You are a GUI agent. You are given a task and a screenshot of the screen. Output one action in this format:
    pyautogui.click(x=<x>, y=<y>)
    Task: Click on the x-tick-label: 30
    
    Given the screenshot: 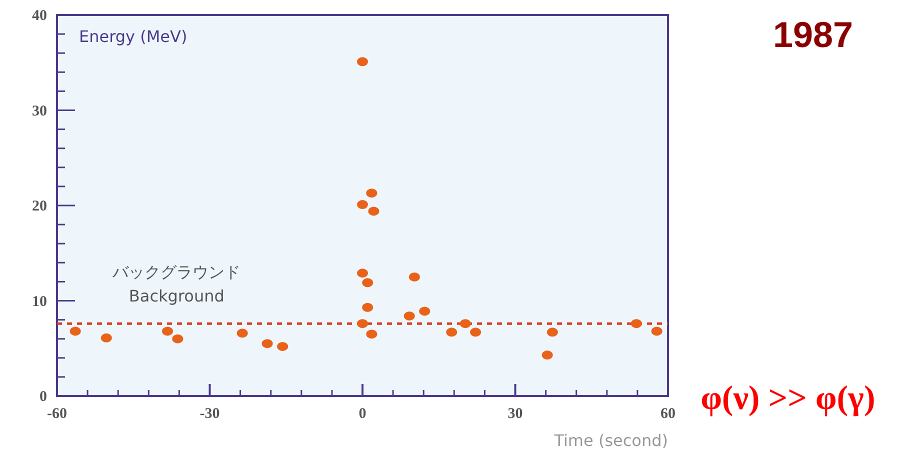 What is the action you would take?
    pyautogui.click(x=515, y=414)
    